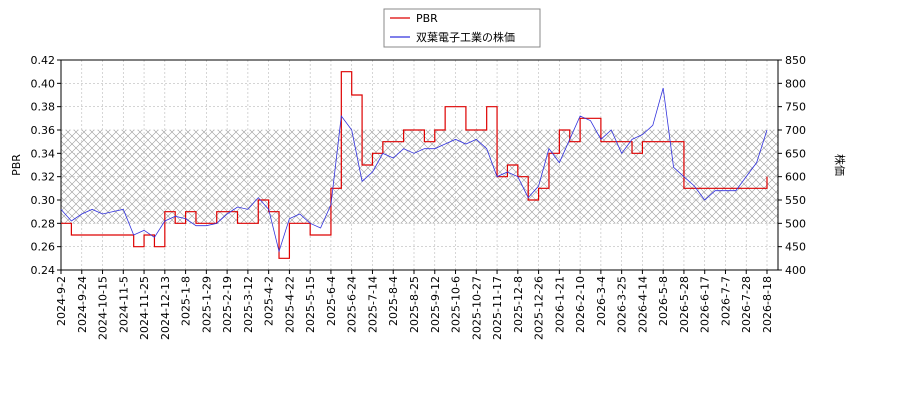  Describe the element at coordinates (795, 200) in the screenshot. I see `y2-tick-label: 550` at that location.